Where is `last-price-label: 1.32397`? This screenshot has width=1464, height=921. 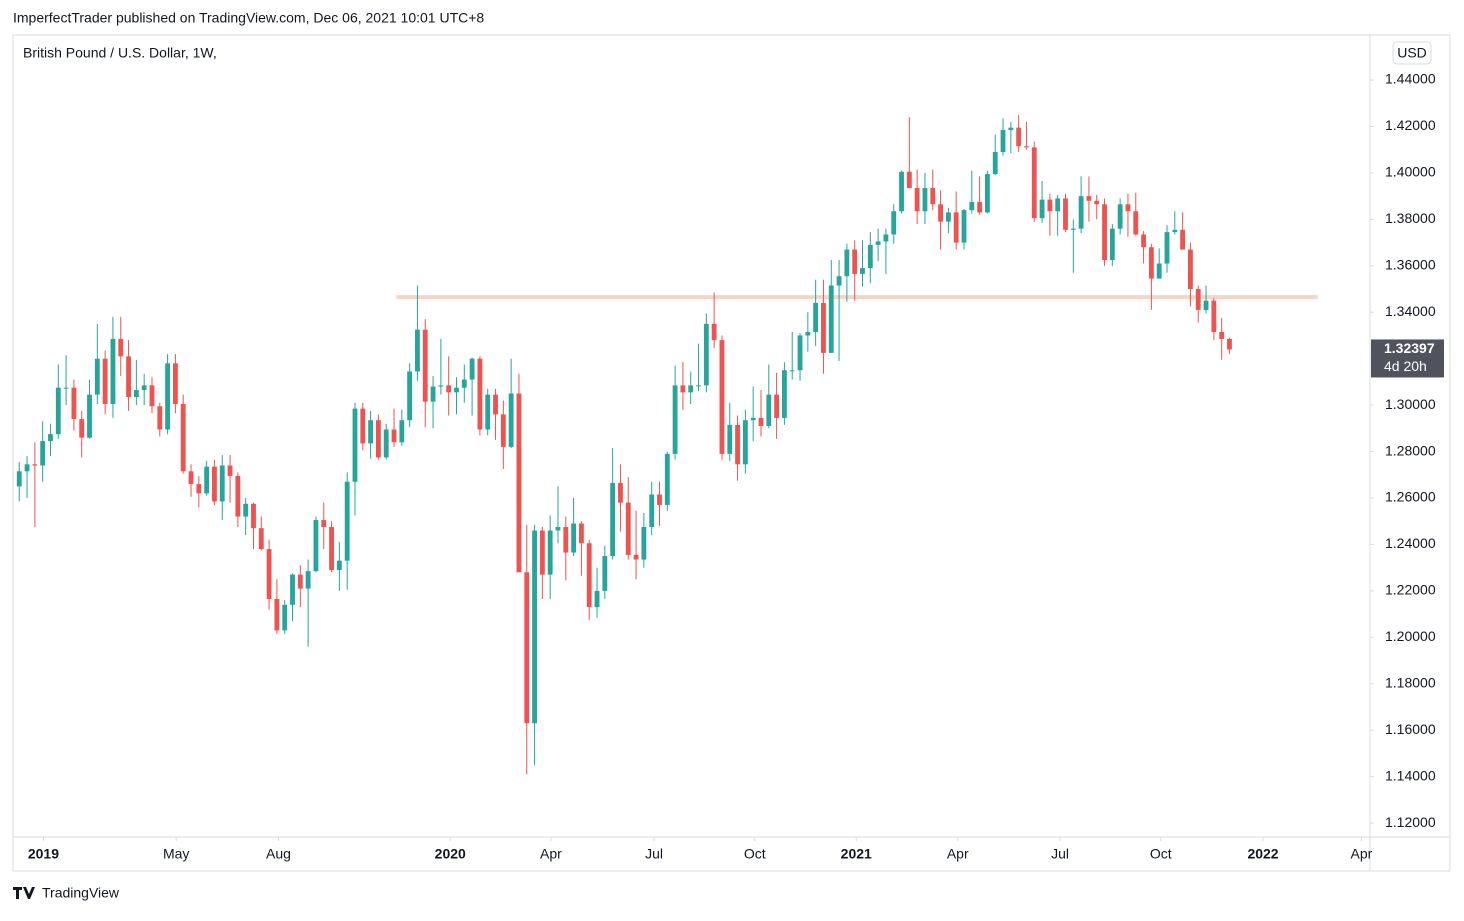
last-price-label: 1.32397 is located at coordinates (1409, 348).